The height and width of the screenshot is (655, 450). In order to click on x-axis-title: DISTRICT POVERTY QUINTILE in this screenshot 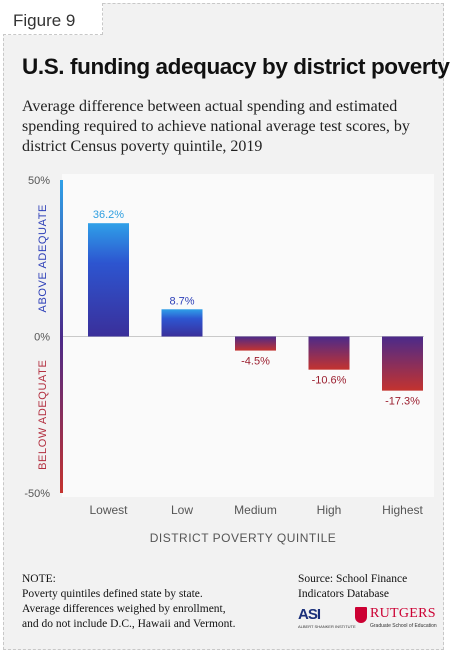, I will do `click(243, 538)`.